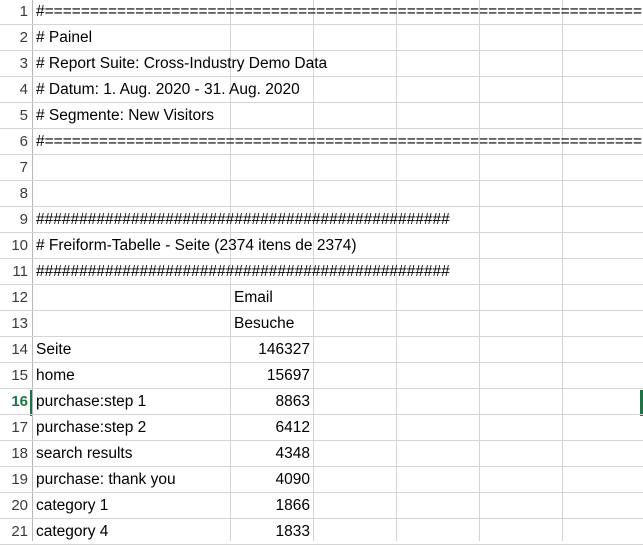 Image resolution: width=643 pixels, height=545 pixels. I want to click on cell-column-b: 8863, so click(292, 401).